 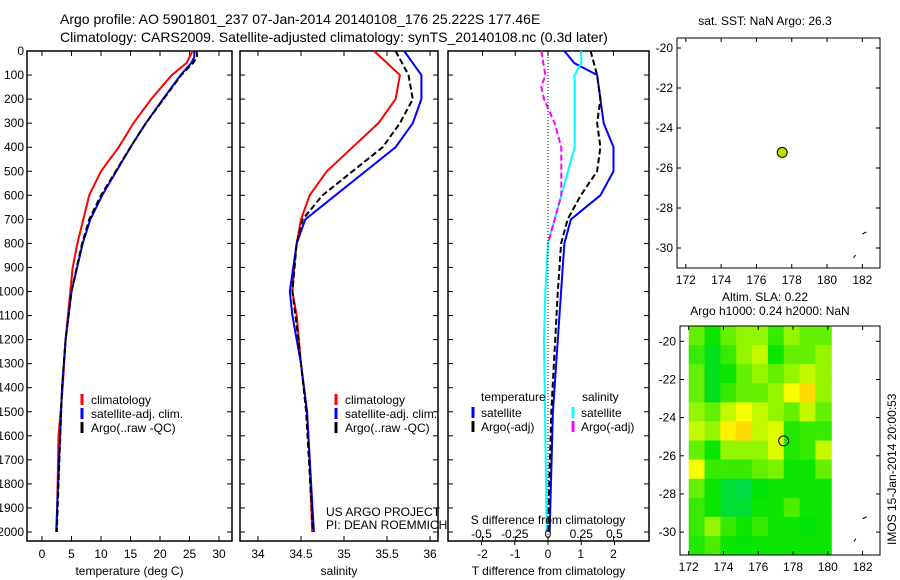 I want to click on xtick-label: 178, so click(x=793, y=567).